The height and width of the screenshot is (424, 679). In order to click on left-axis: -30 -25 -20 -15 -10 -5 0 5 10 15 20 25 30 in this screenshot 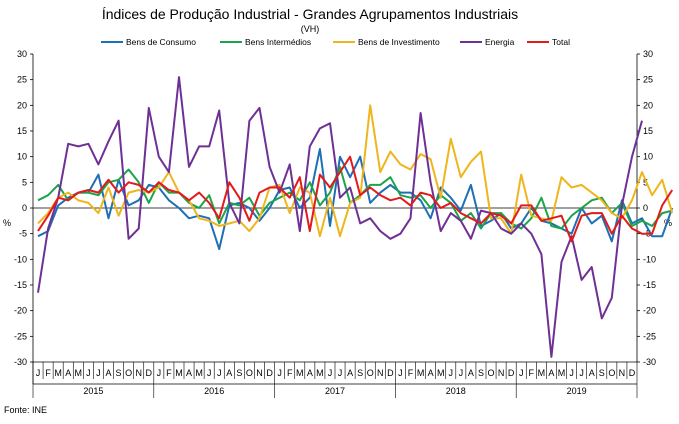, I will do `click(24, 216)`.